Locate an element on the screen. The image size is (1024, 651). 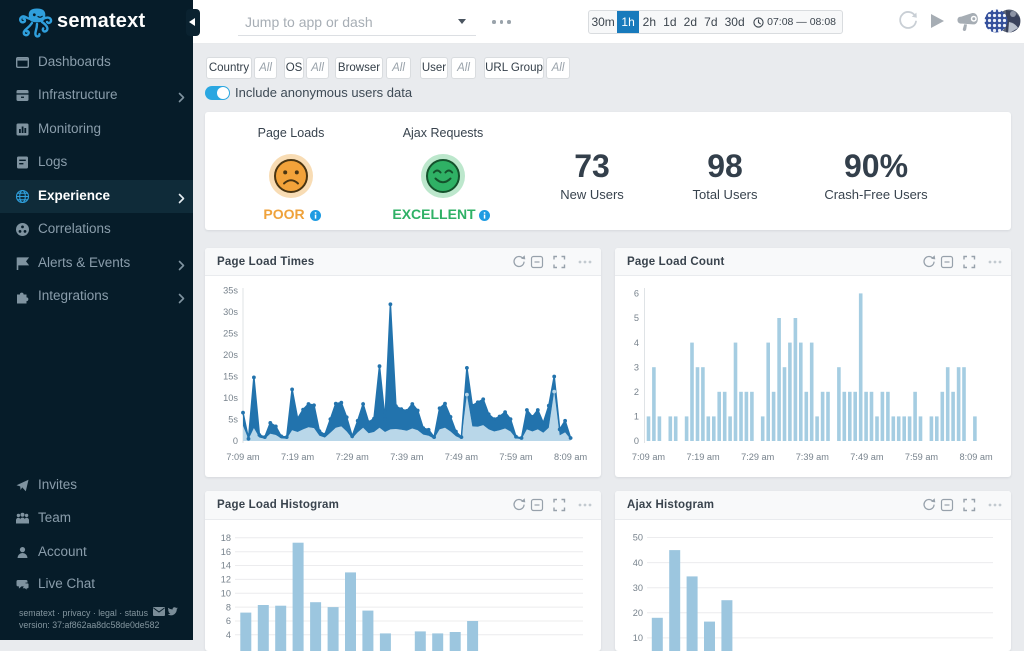
svg-text: 16 is located at coordinates (226, 552).